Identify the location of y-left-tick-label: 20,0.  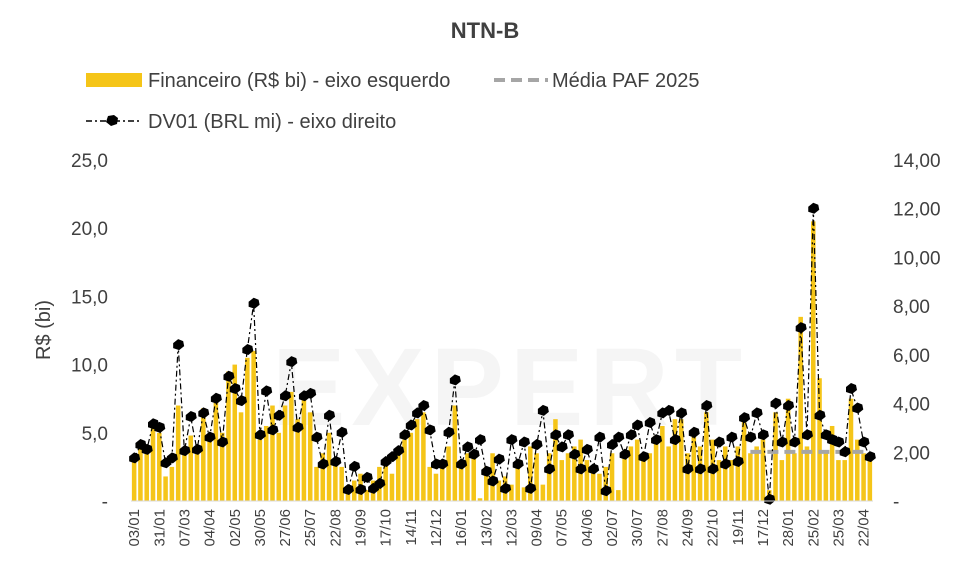
(89, 229).